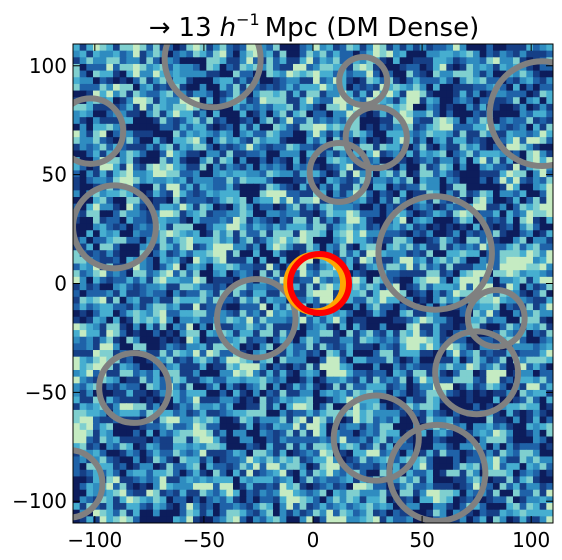  Describe the element at coordinates (195, 28) in the screenshot. I see `title-number: 13` at that location.